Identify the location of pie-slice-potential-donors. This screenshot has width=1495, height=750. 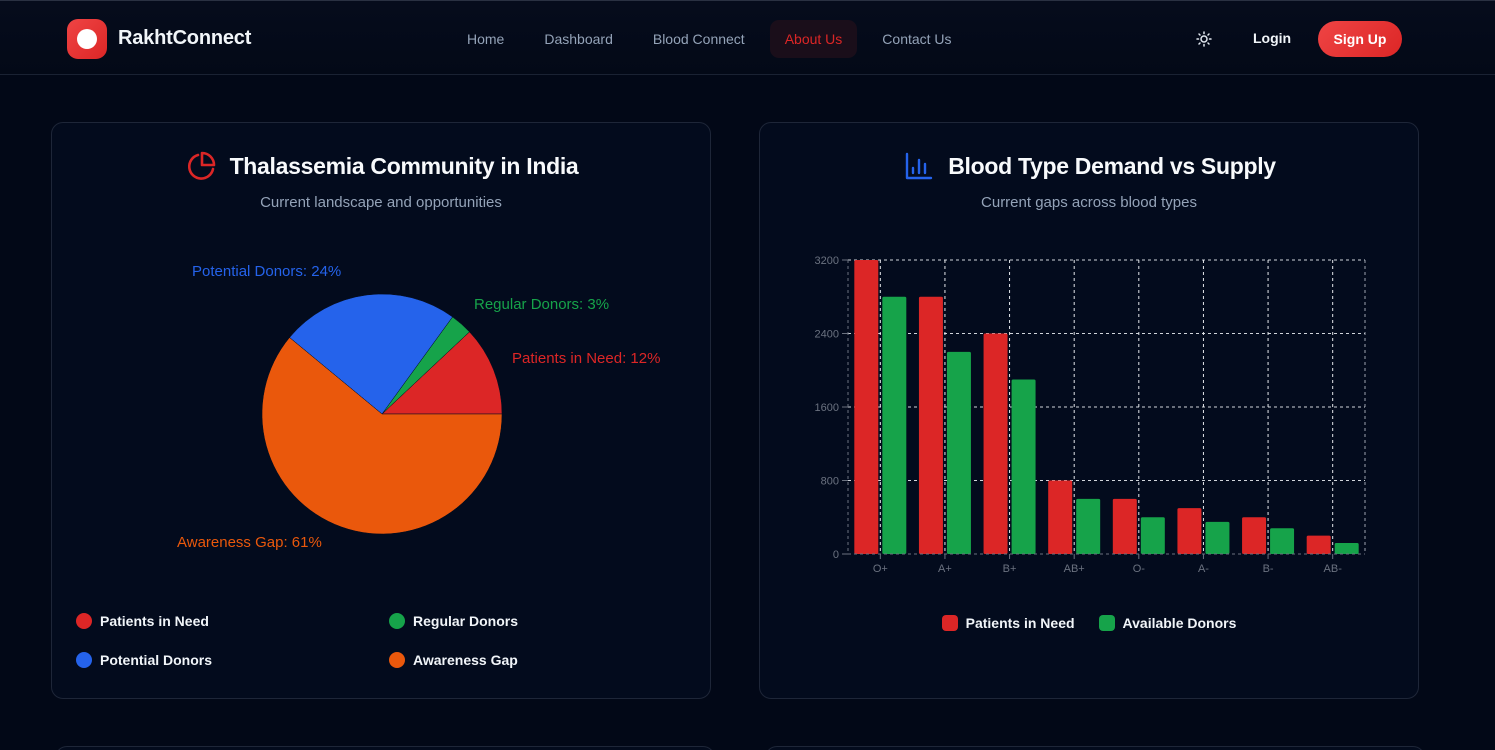
(371, 354).